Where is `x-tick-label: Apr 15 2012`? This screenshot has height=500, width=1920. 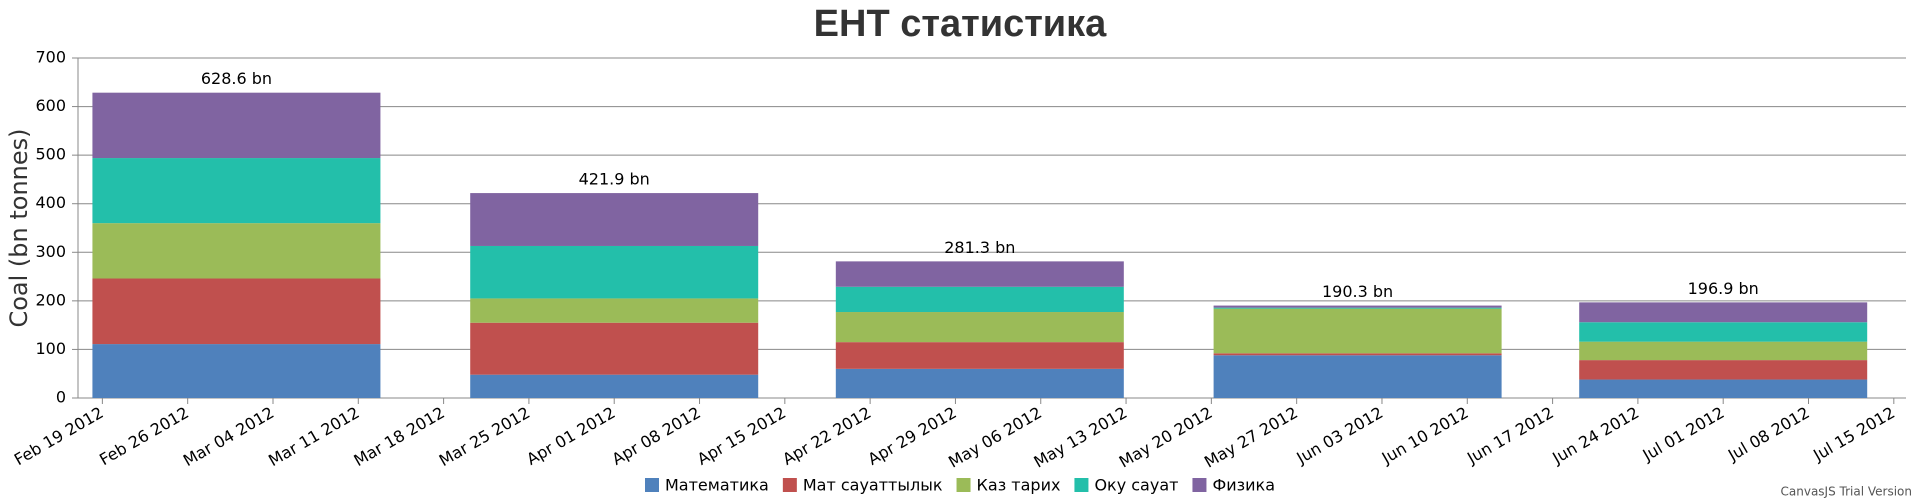
x-tick-label: Apr 15 2012 is located at coordinates (741, 436).